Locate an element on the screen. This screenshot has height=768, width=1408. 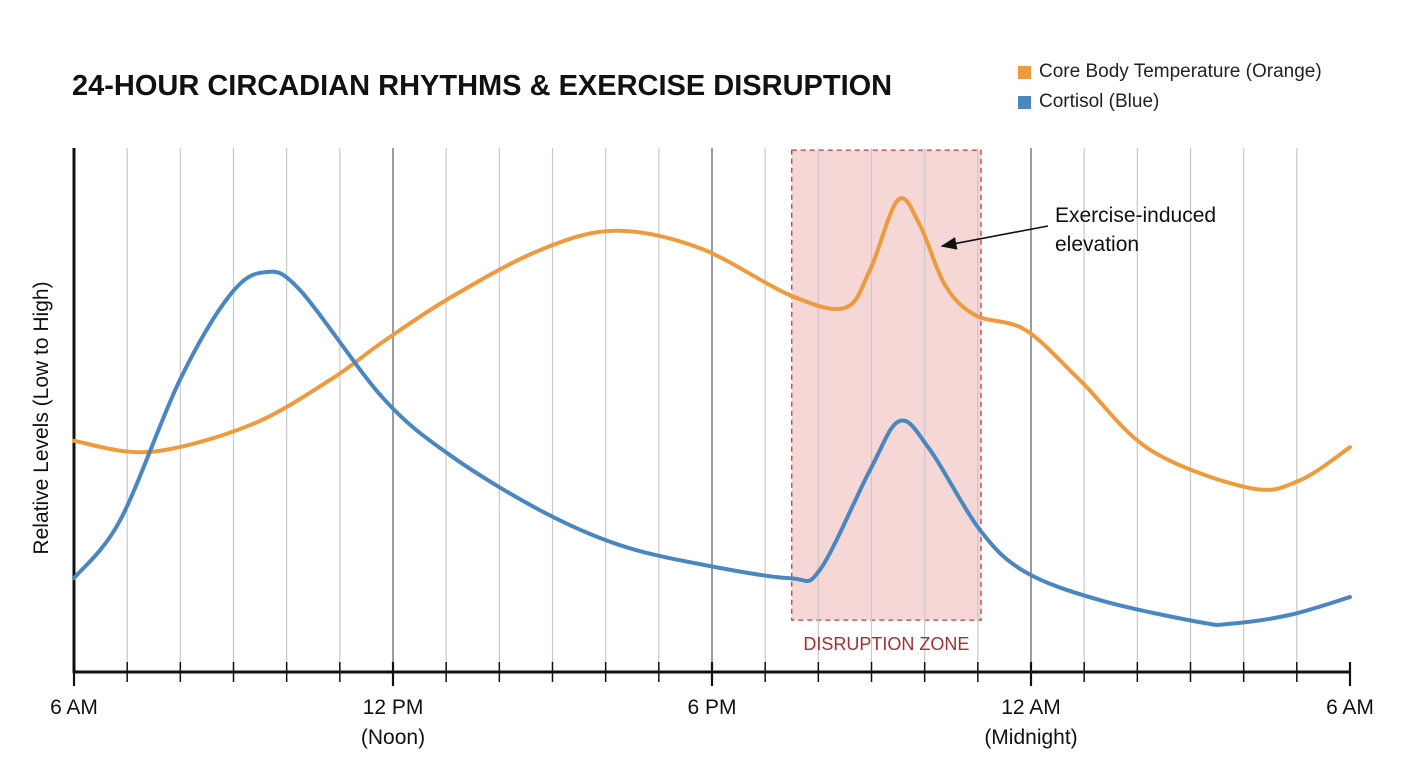
annotation-text: Exercise-induced is located at coordinates (1135, 215).